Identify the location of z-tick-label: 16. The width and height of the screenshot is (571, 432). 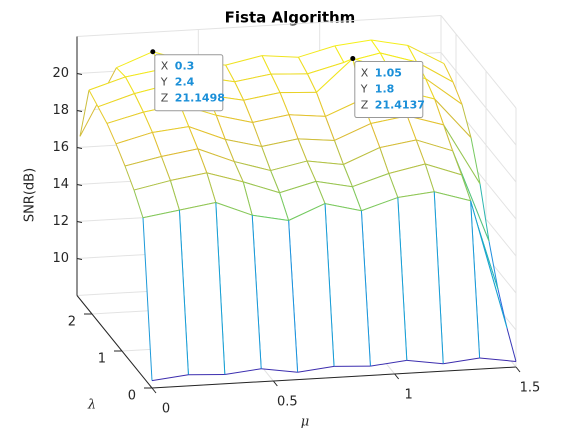
(60, 147).